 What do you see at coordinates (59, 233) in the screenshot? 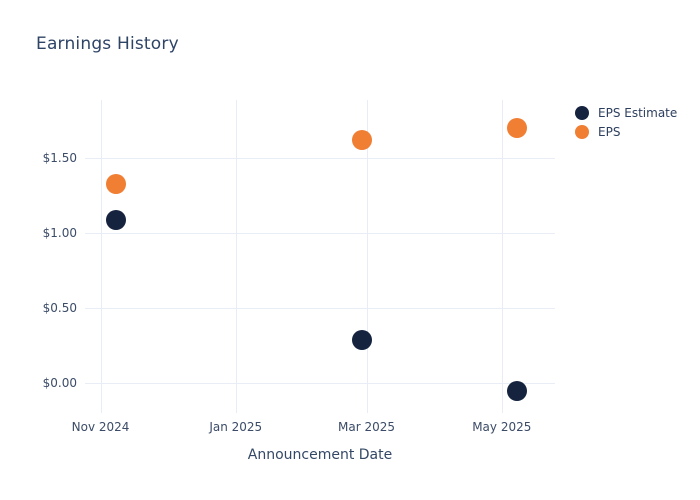
I see `y-tick-label: $1.00` at bounding box center [59, 233].